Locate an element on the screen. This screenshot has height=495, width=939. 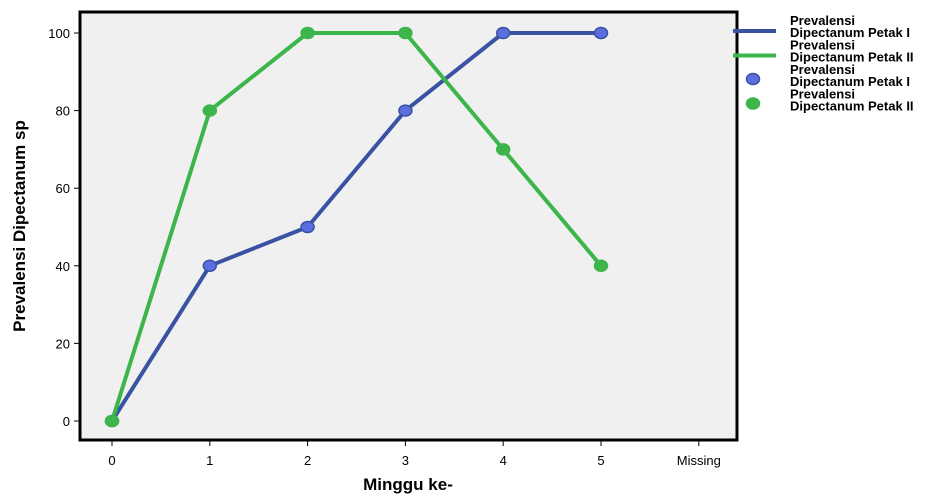
y-tick-label: 60 is located at coordinates (63, 188).